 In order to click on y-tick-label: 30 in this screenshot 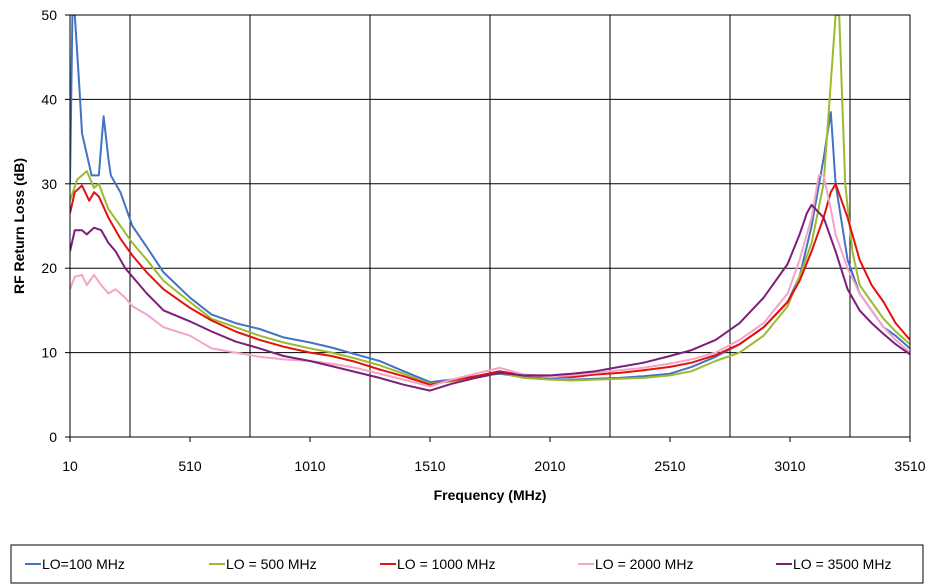, I will do `click(49, 184)`.